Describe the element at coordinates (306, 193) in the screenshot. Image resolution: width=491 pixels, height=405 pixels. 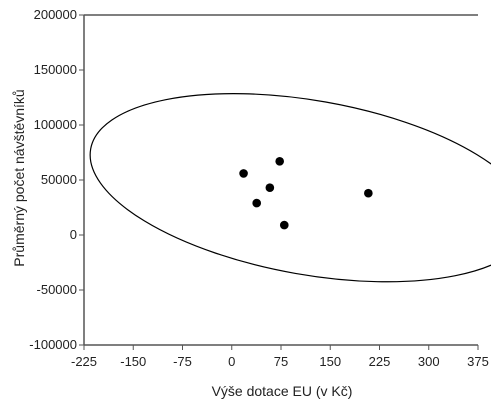
I see `points-layer` at that location.